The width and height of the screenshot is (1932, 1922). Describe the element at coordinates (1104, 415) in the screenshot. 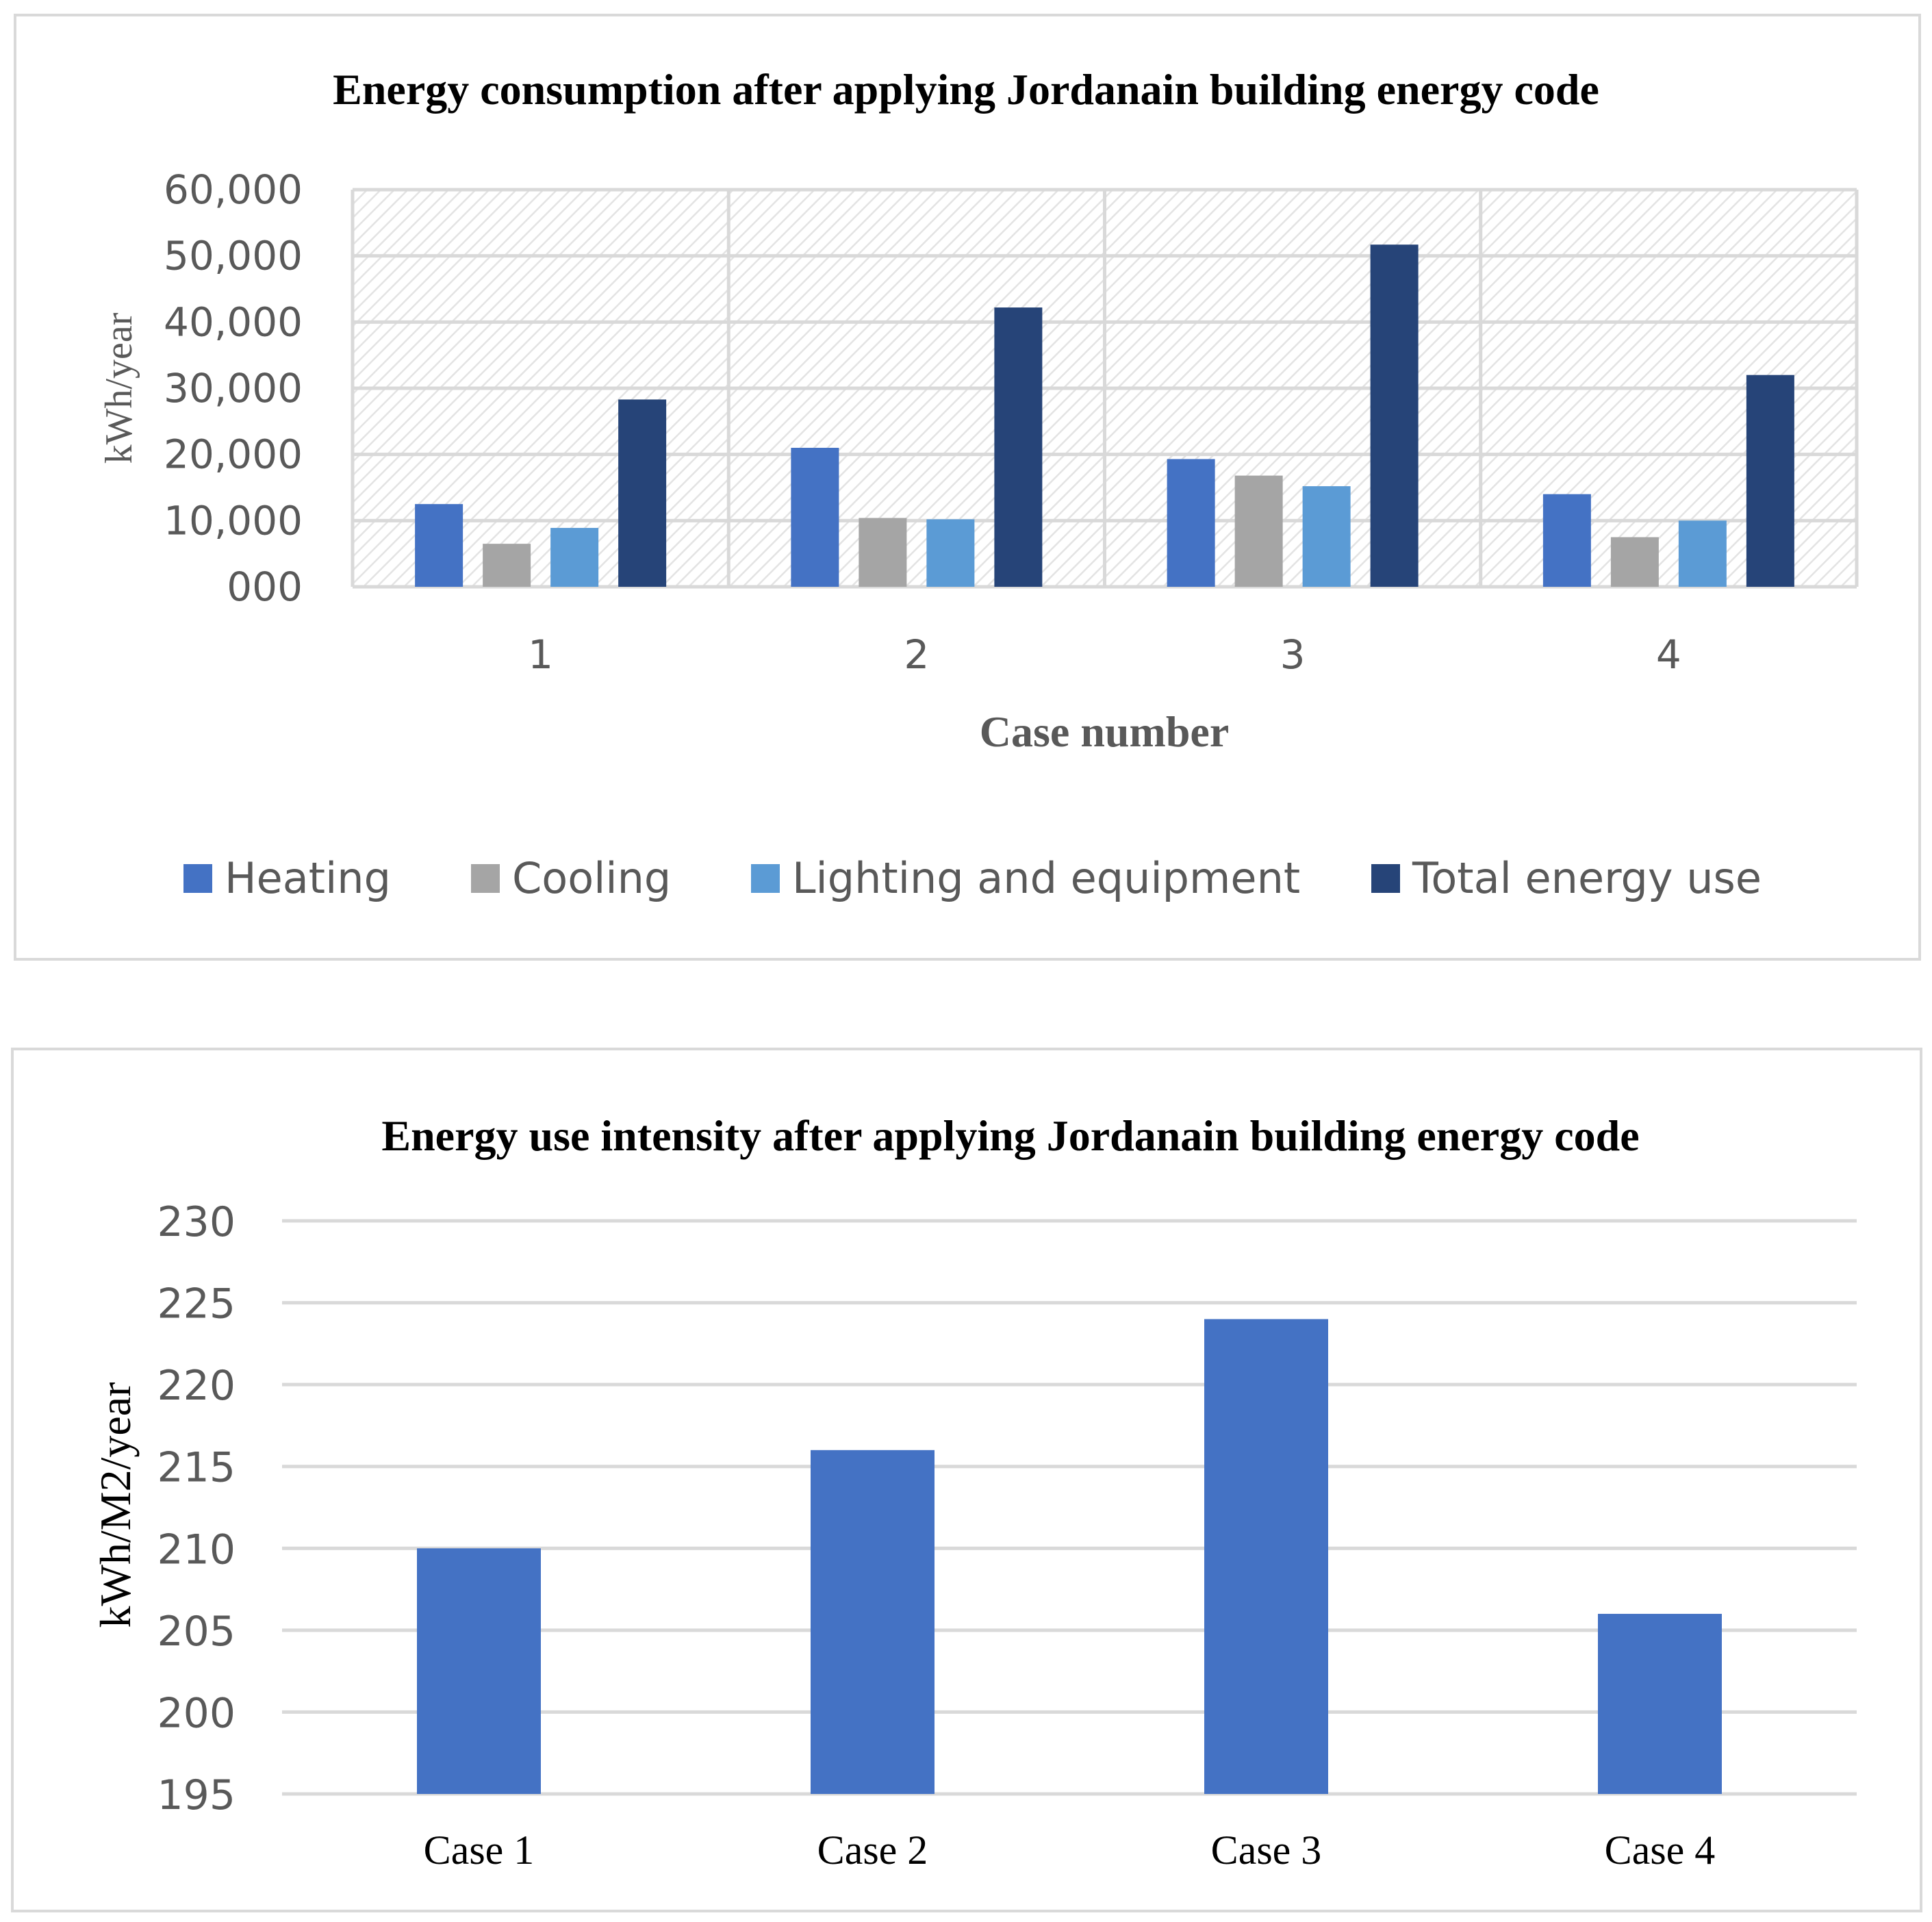

I see `chart1-bars` at that location.